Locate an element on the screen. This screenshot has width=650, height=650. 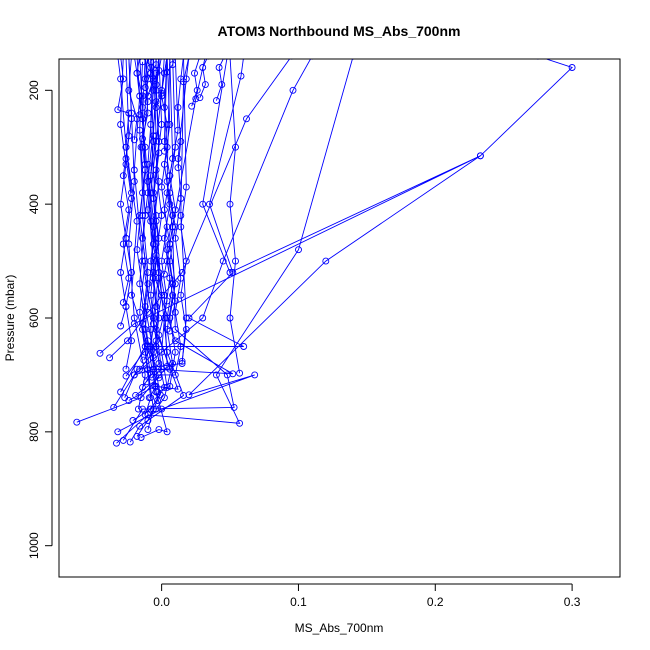
chart-title: ATOM3 Northbound MS_Abs_700nm is located at coordinates (339, 31).